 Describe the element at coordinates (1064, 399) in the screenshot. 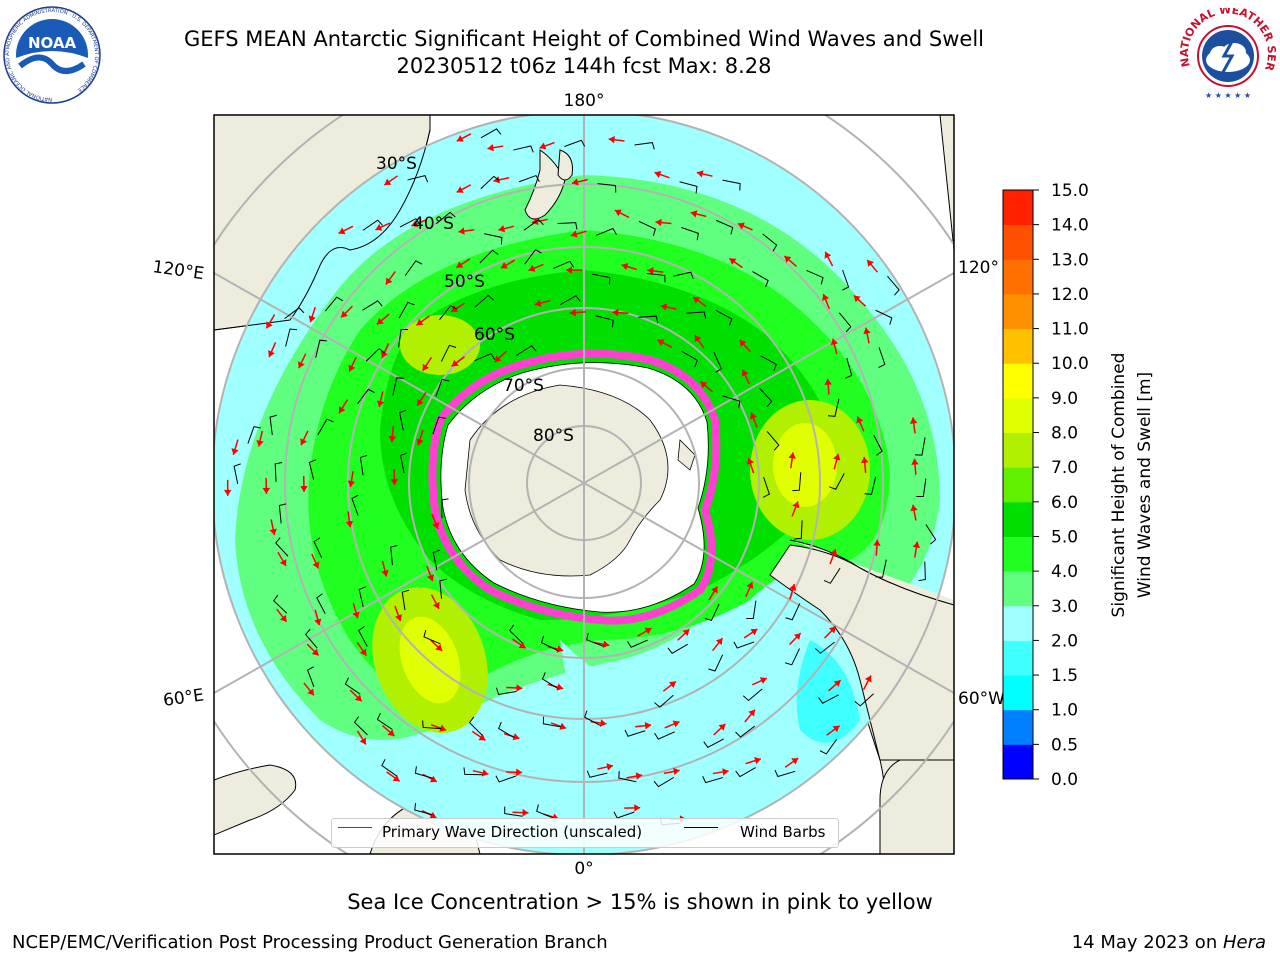

I see `colorbar-tick-label: 9.0` at that location.